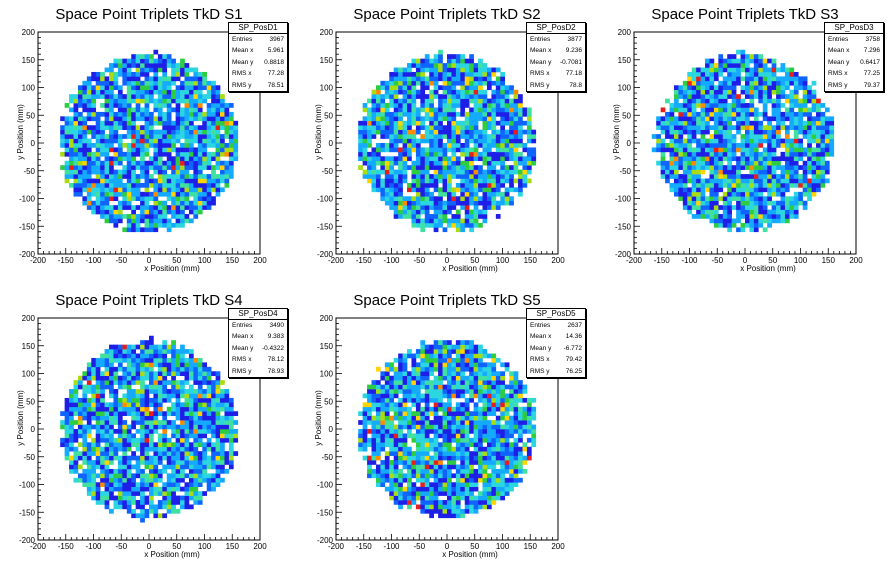 This screenshot has height=572, width=896. What do you see at coordinates (391, 260) in the screenshot?
I see `x-tick-label: -100` at bounding box center [391, 260].